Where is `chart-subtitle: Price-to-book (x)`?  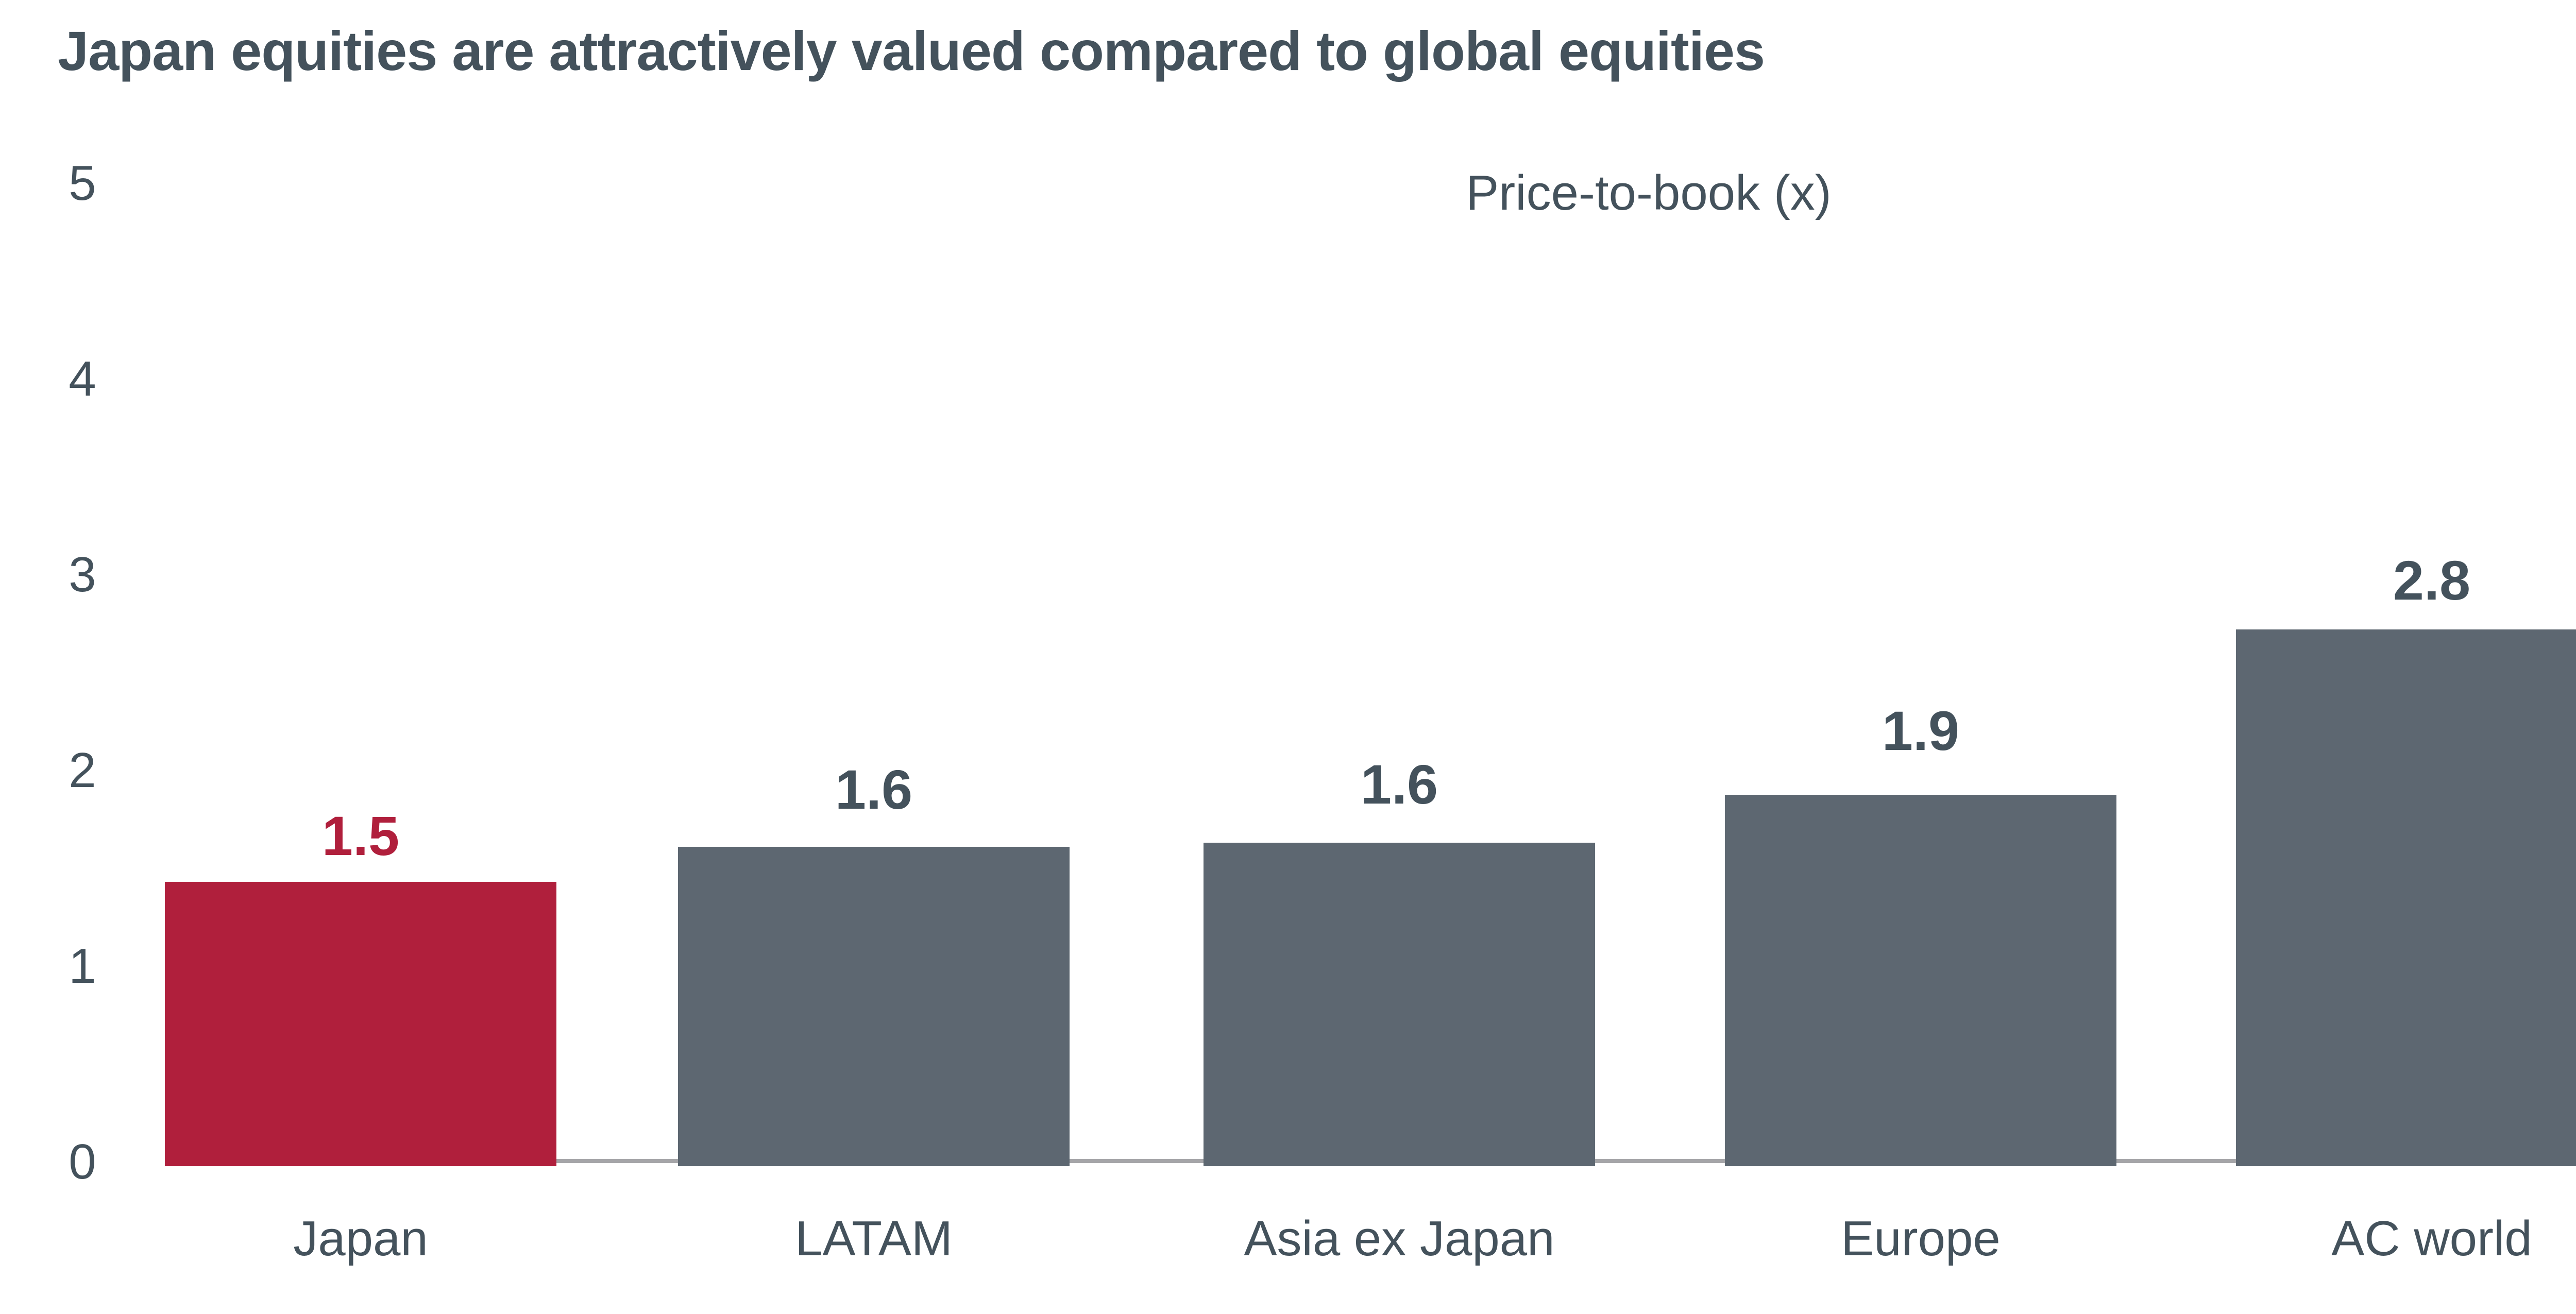 chart-subtitle: Price-to-book (x) is located at coordinates (1649, 192).